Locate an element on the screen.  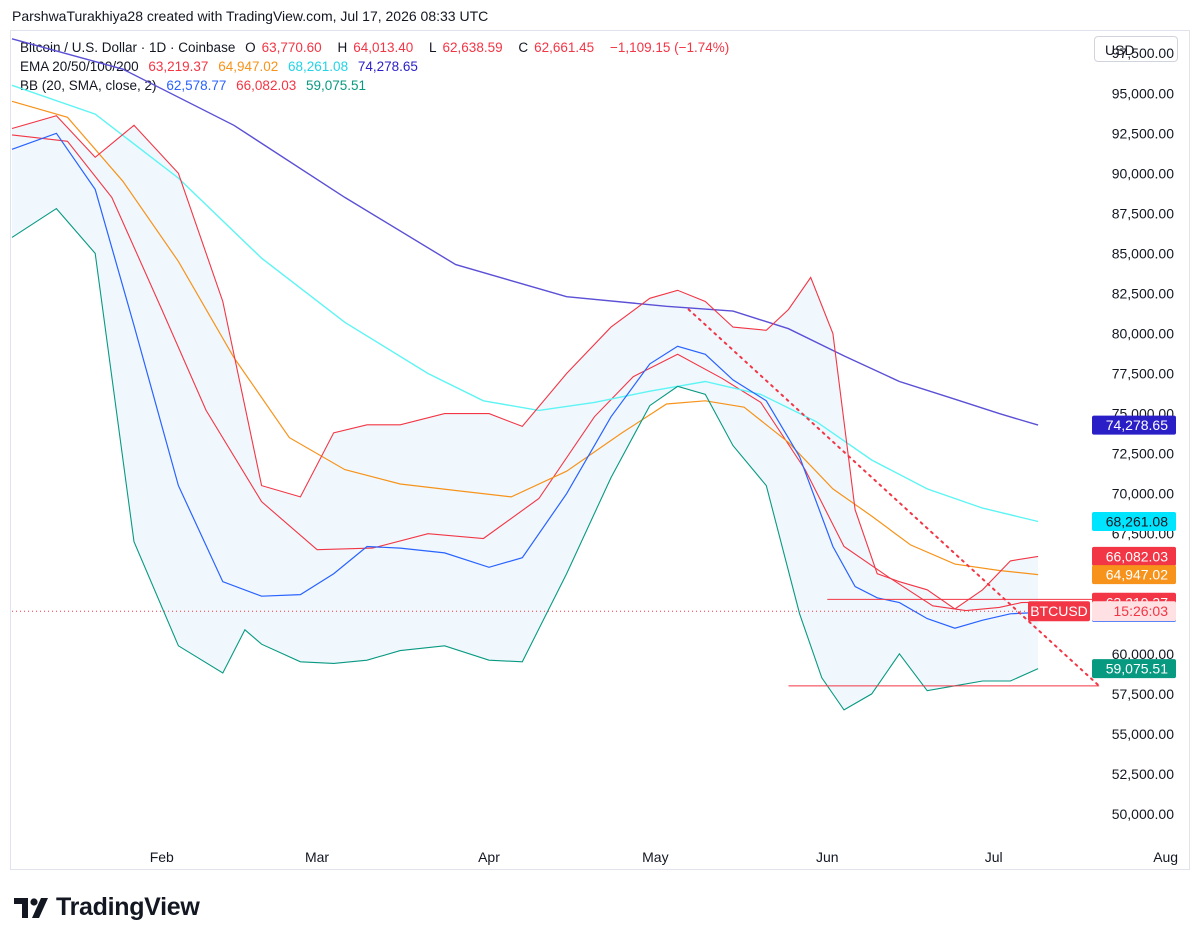
bb-lower-value: 59,075.51 is located at coordinates (336, 85).